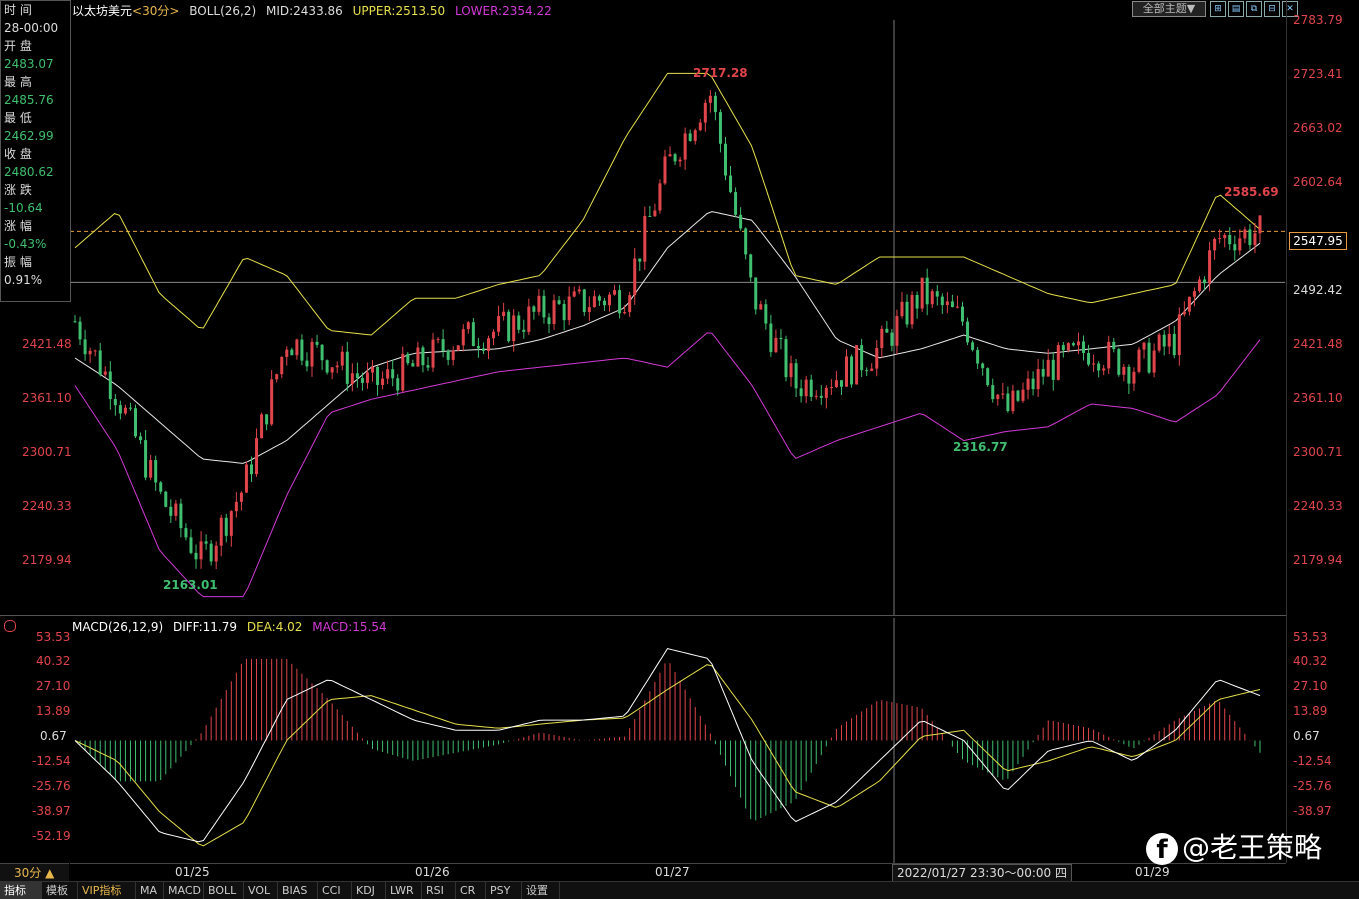  What do you see at coordinates (335, 890) in the screenshot?
I see `tab-cci: CCI` at bounding box center [335, 890].